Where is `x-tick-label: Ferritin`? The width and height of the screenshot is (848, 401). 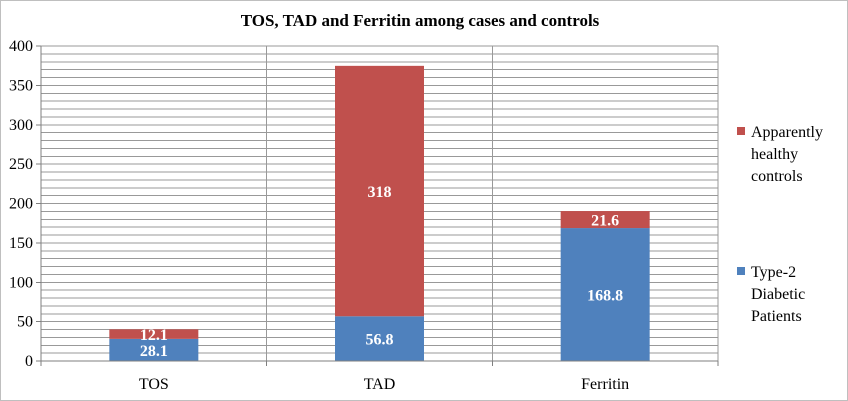 x-tick-label: Ferritin is located at coordinates (605, 384).